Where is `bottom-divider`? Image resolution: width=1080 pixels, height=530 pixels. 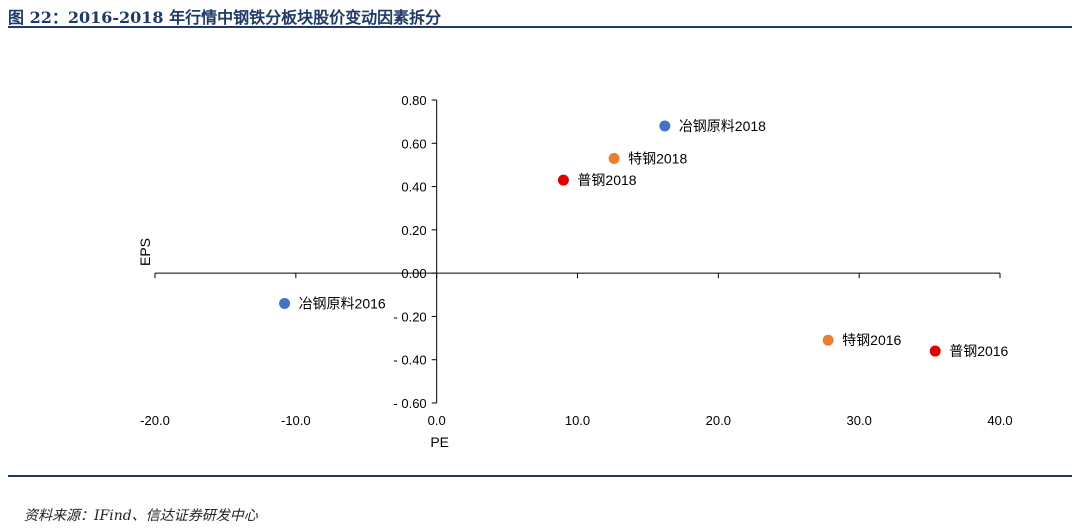
bottom-divider is located at coordinates (540, 476).